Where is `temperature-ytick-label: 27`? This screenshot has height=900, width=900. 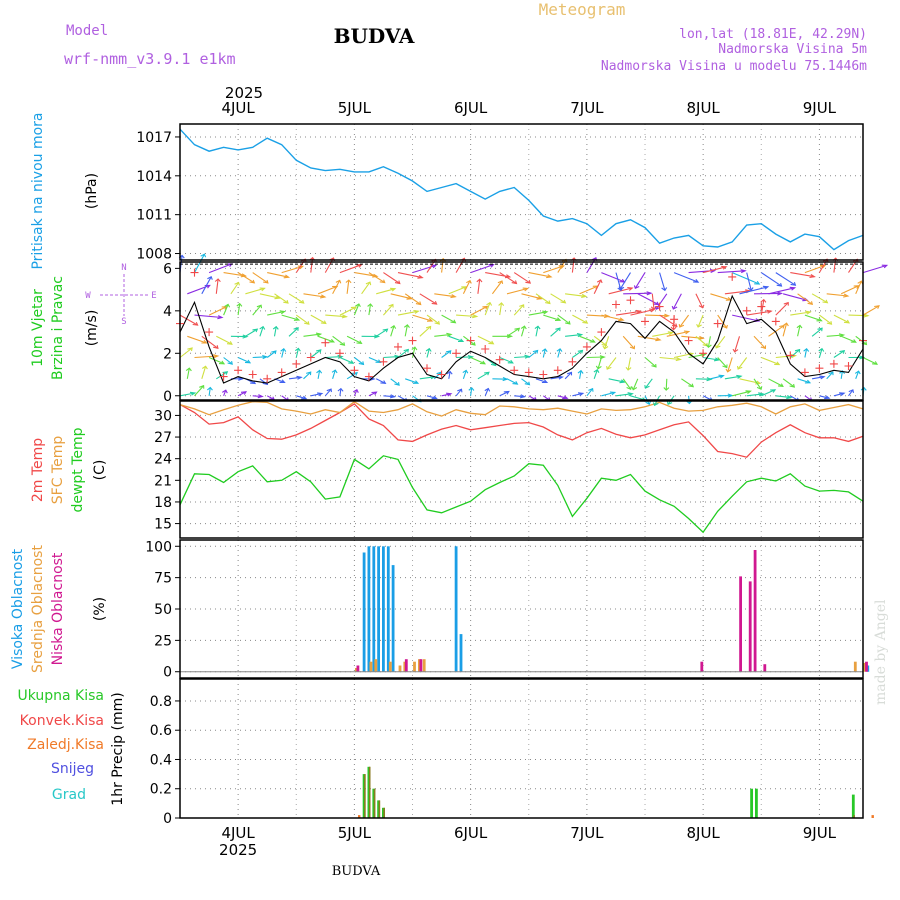
temperature-ytick-label: 27 is located at coordinates (163, 438).